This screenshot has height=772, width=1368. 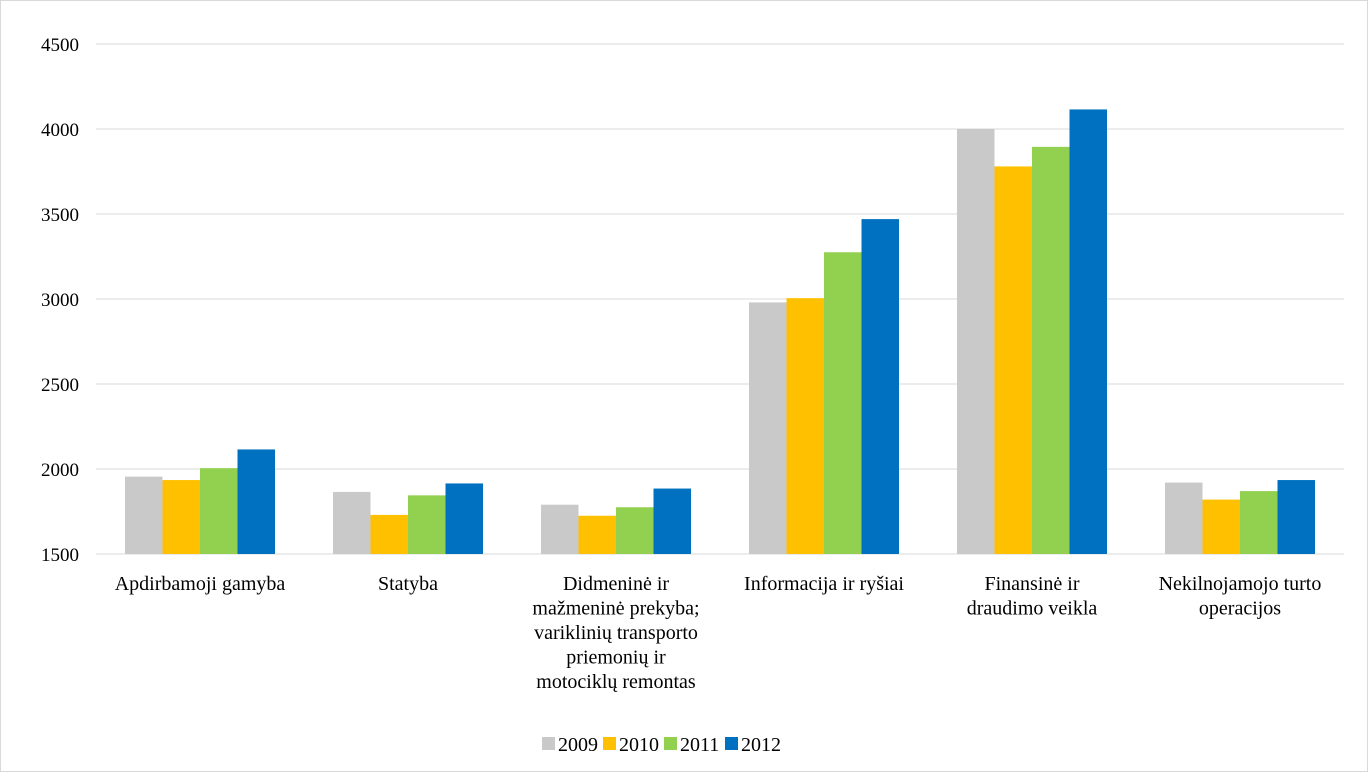 What do you see at coordinates (616, 682) in the screenshot?
I see `category-label: motociklų remontas` at bounding box center [616, 682].